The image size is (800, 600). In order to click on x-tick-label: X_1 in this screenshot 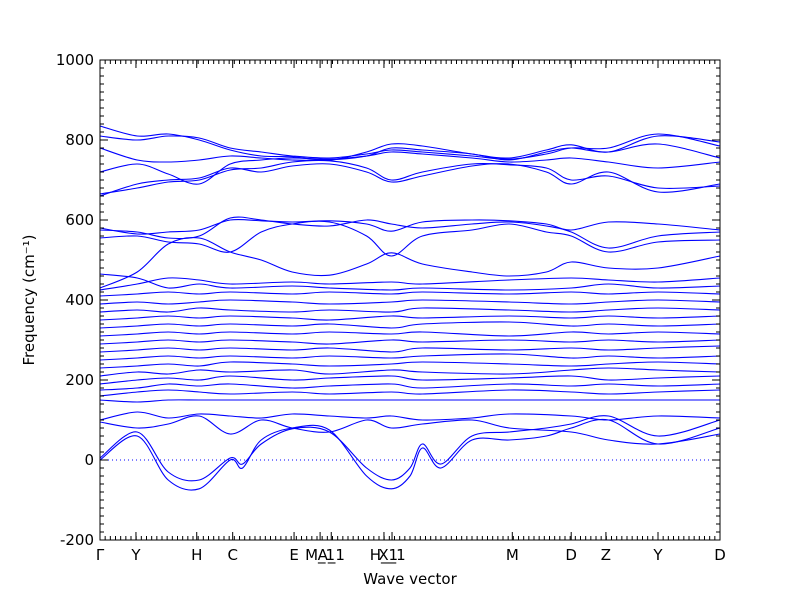, I will do `click(391, 555)`.